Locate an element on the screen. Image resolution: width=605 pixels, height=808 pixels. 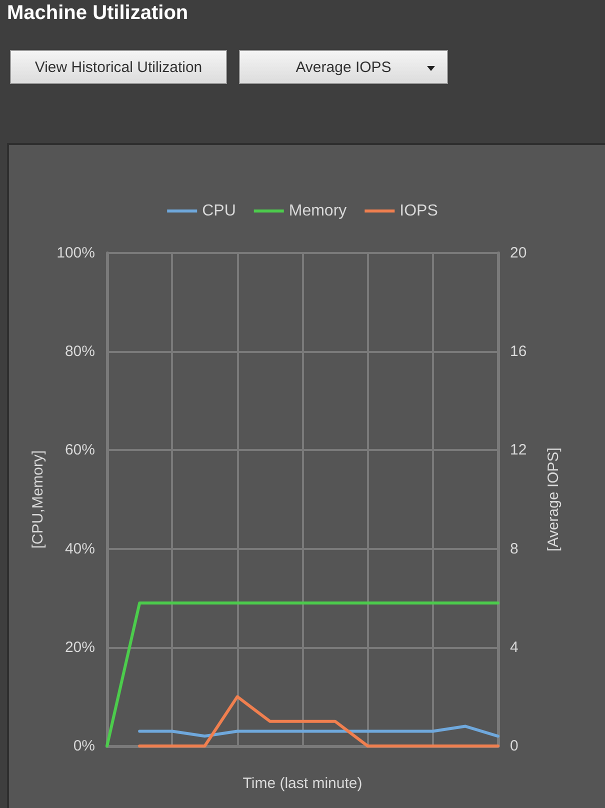
y2-tick-label: 16 is located at coordinates (518, 351).